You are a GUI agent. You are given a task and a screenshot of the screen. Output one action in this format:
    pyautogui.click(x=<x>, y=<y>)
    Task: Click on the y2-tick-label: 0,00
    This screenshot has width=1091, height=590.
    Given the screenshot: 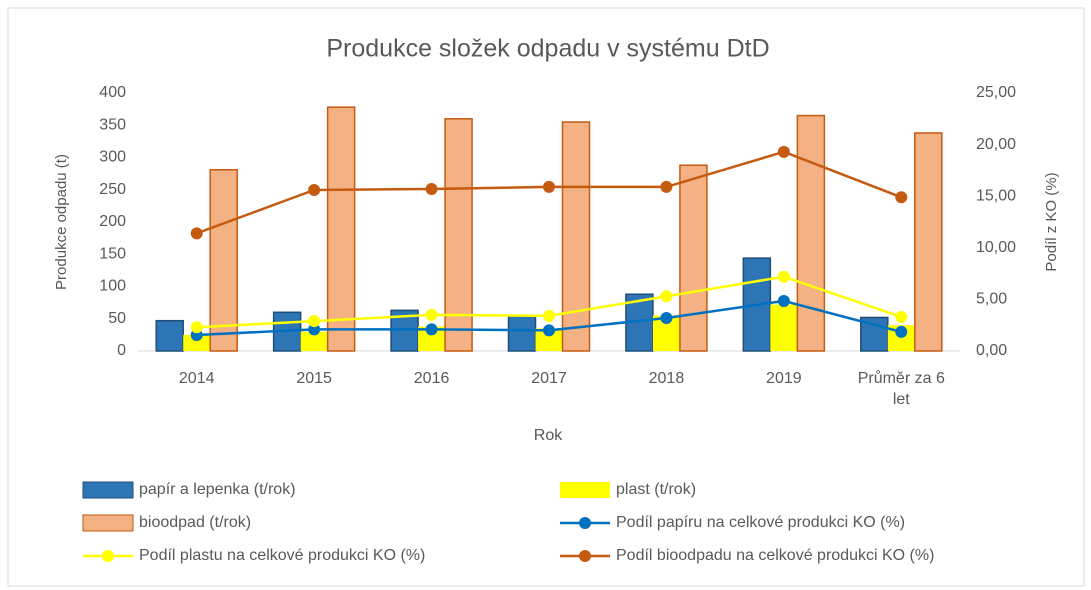 What is the action you would take?
    pyautogui.click(x=991, y=350)
    